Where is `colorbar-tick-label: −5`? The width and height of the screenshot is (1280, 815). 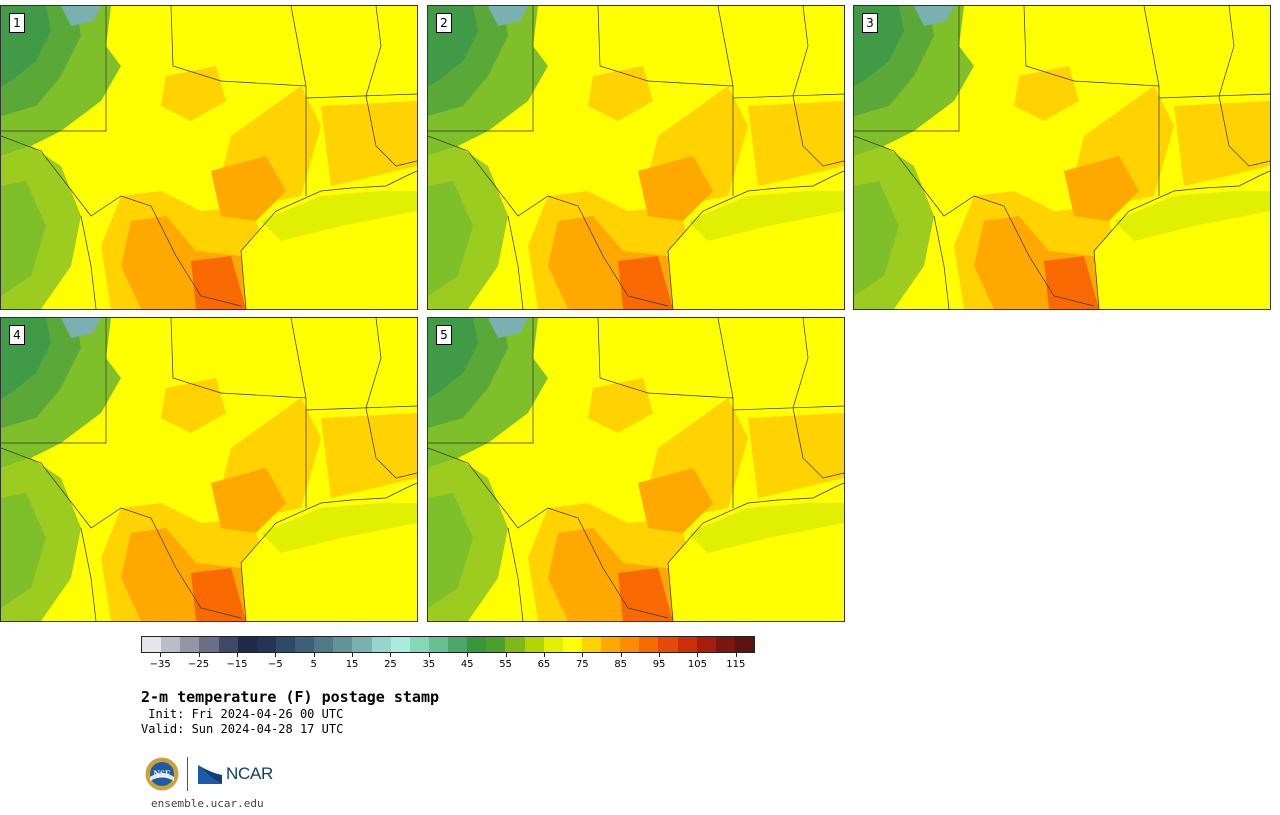
colorbar-tick-label: −5 is located at coordinates (275, 664).